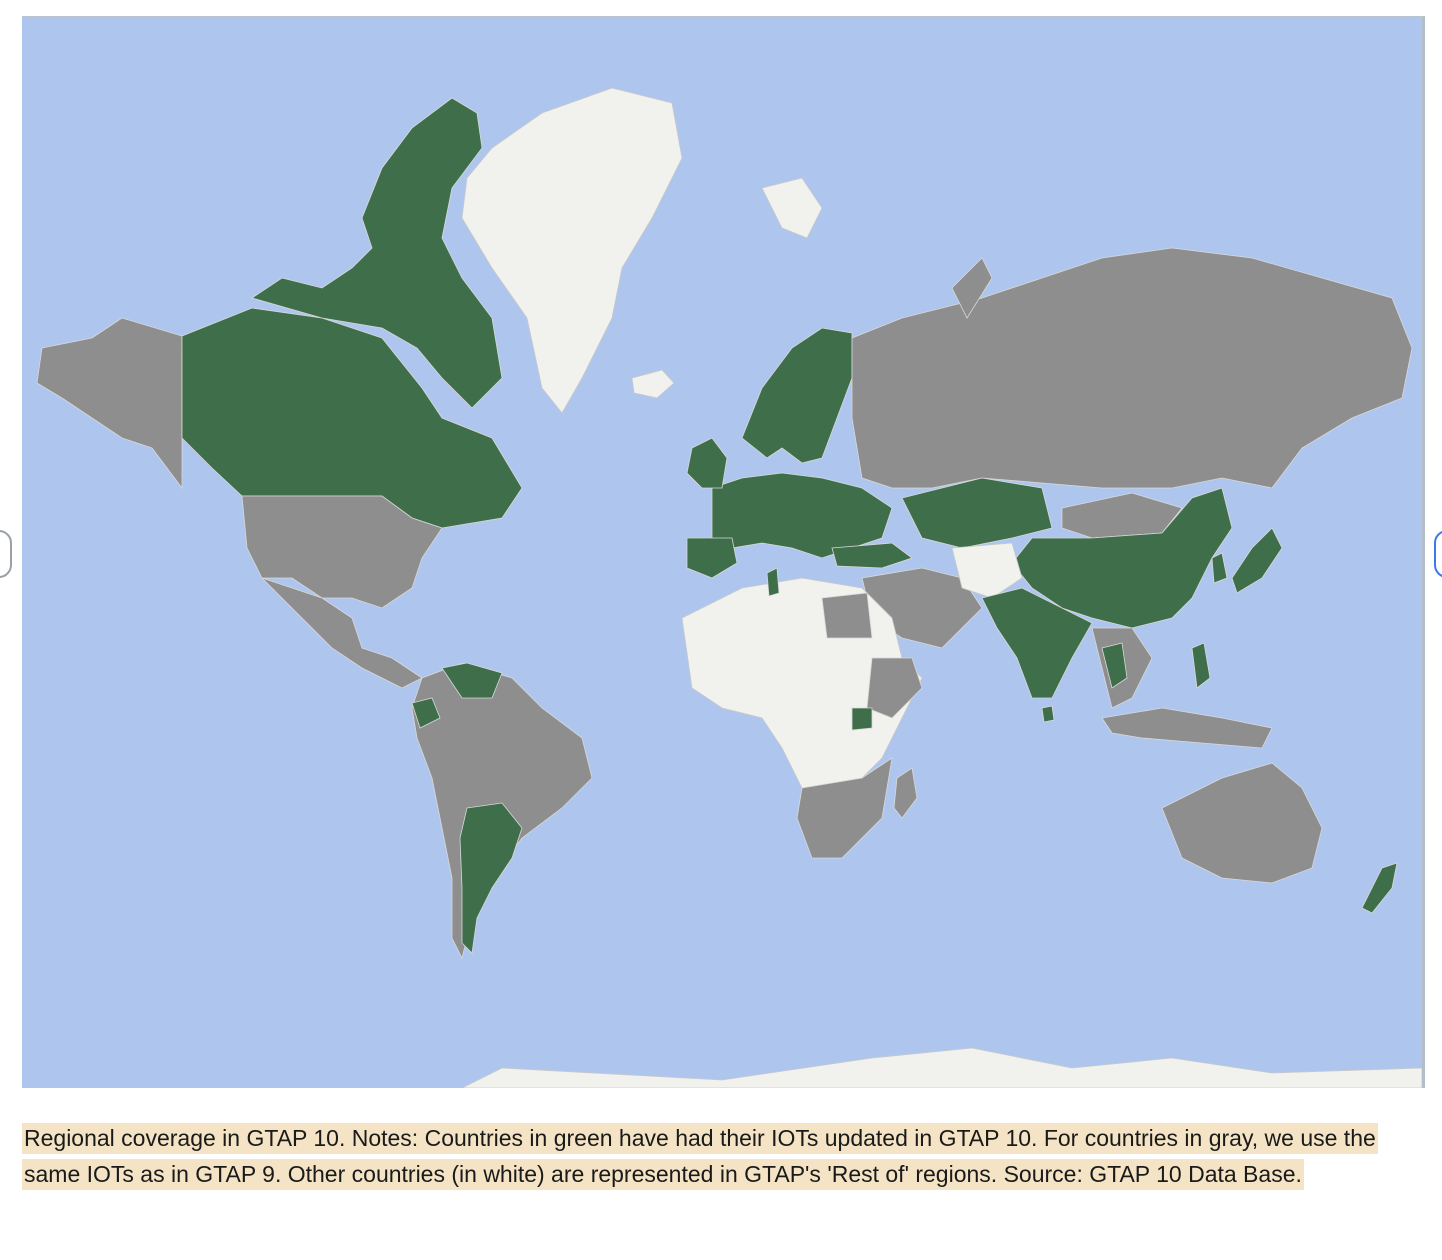 Image resolution: width=1442 pixels, height=1260 pixels. Describe the element at coordinates (491, 878) in the screenshot. I see `argentina` at that location.